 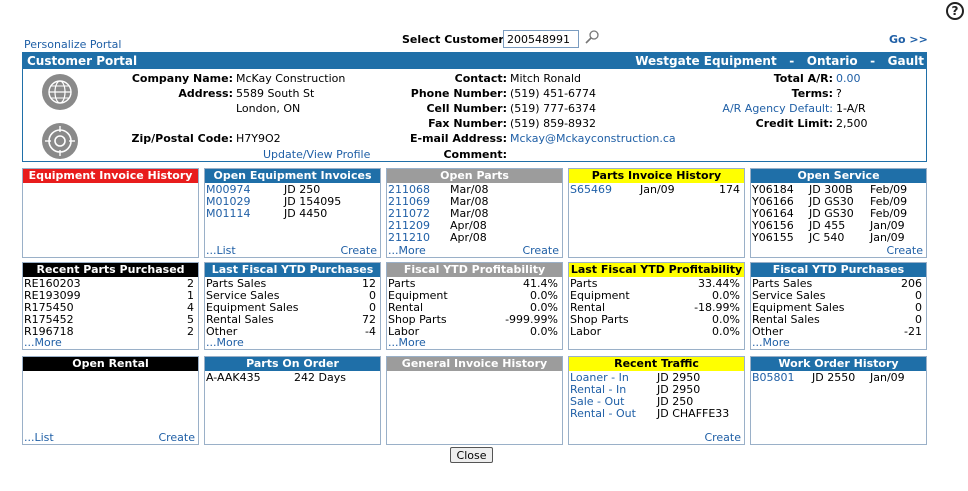 I want to click on list-item: Labor 0.0%, so click(x=656, y=332).